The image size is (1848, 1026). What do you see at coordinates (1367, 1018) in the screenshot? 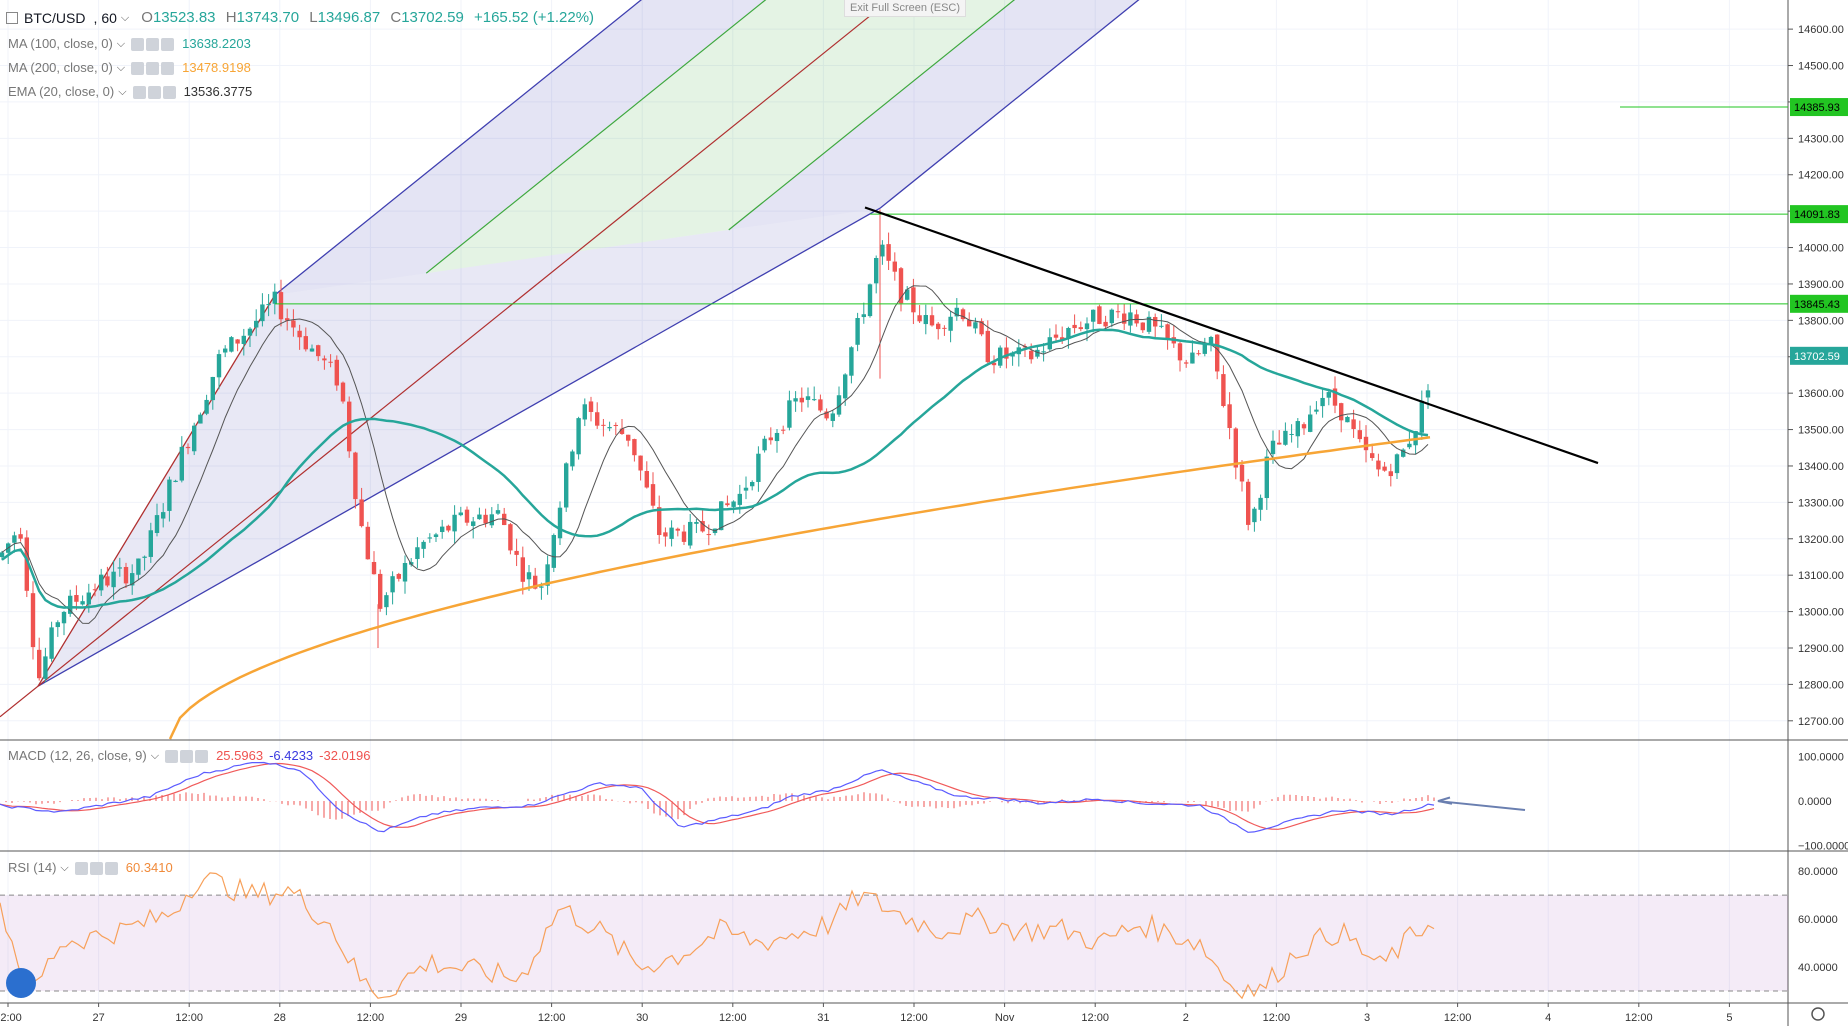
I see `time-tick-label: 3` at bounding box center [1367, 1018].